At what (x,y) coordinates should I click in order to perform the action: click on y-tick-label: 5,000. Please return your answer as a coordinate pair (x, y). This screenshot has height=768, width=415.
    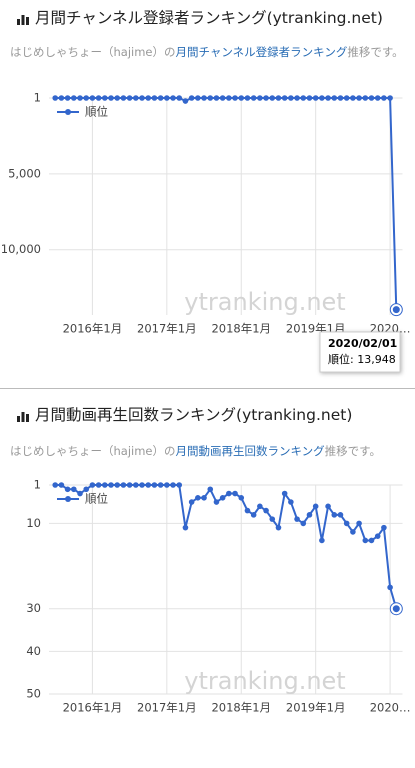
    Looking at the image, I should click on (24, 173).